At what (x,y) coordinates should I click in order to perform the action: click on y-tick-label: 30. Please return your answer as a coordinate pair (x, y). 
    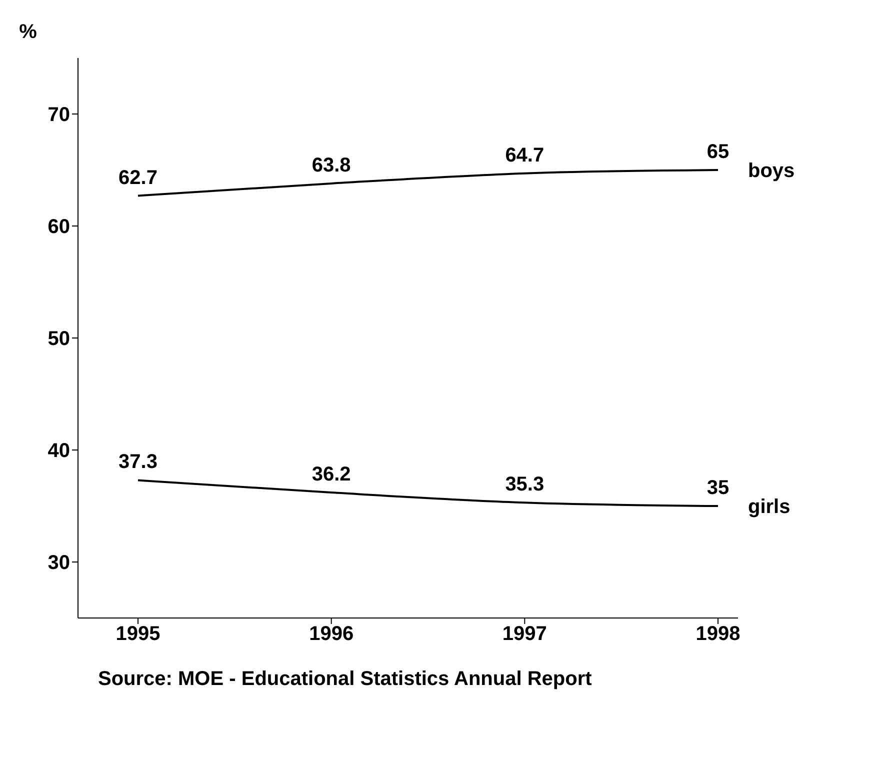
    Looking at the image, I should click on (59, 563).